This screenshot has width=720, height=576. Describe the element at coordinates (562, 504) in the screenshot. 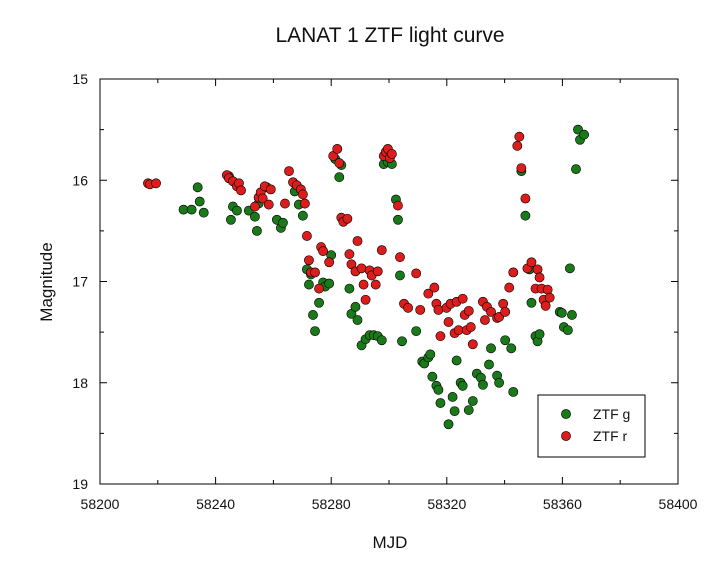

I see `x-tick-label: 58360` at that location.